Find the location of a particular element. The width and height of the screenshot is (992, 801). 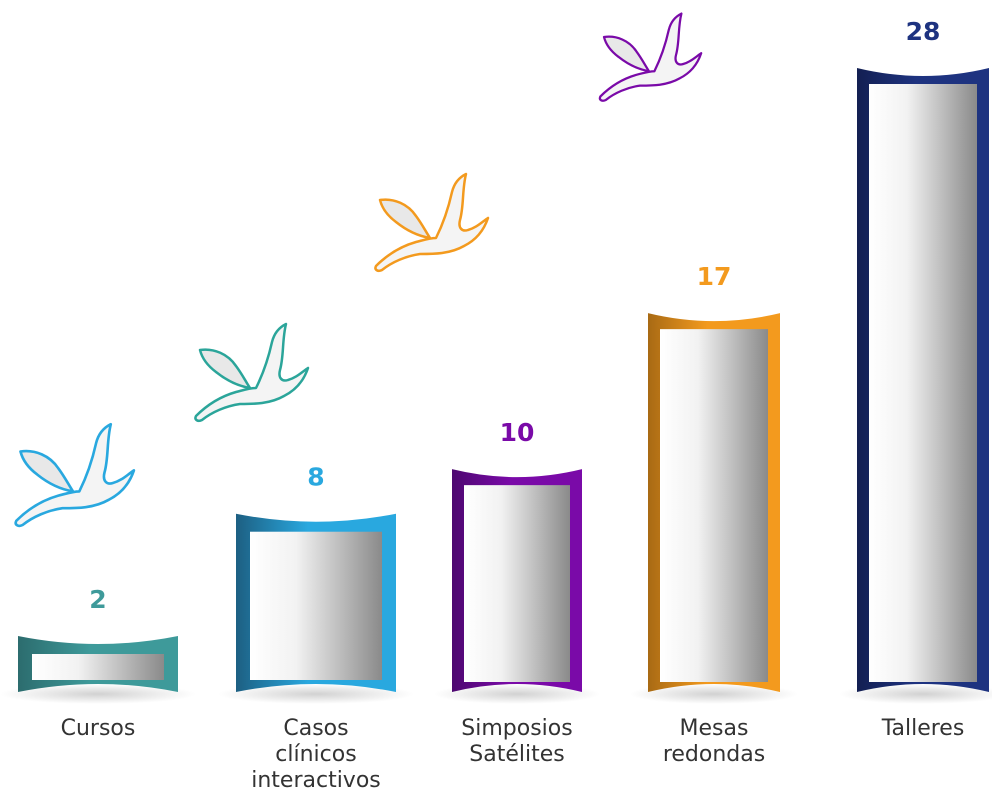

category-label-line: clínicos is located at coordinates (315, 754).